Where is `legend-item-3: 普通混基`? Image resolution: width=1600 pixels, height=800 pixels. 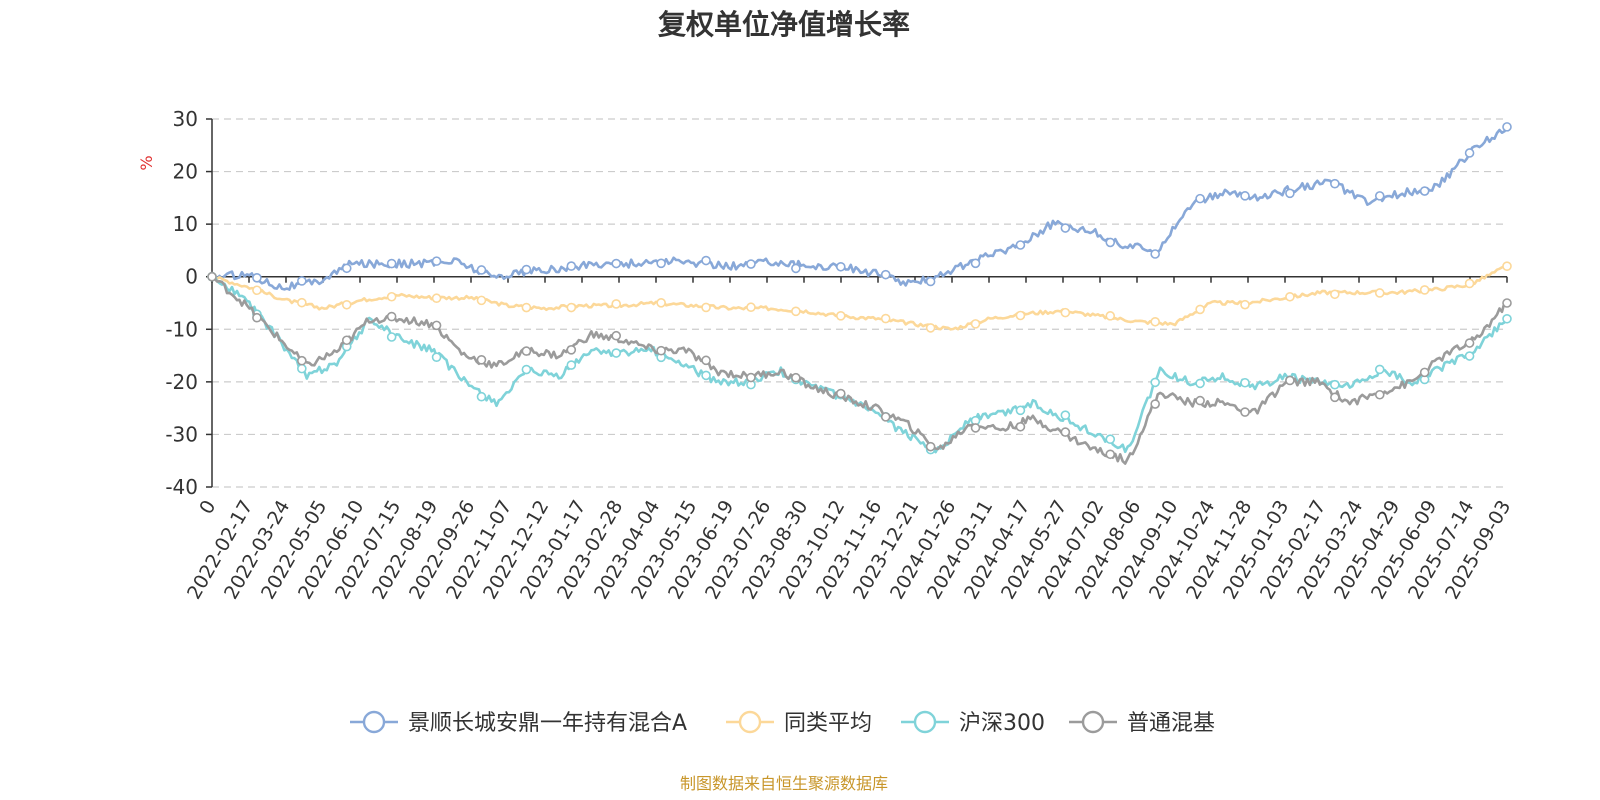
legend-item-3: 普通混基 is located at coordinates (1142, 723).